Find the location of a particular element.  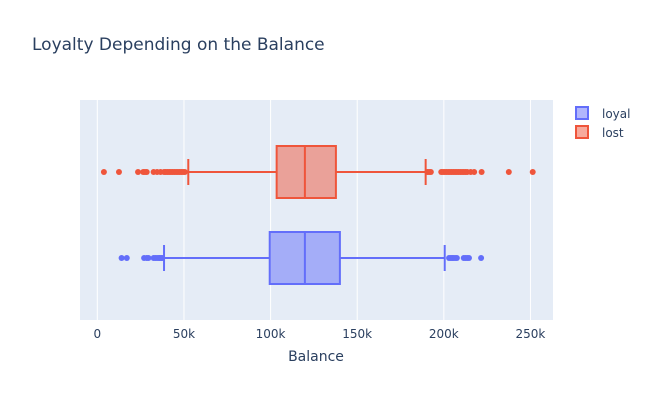

x-tick-label: 150k is located at coordinates (357, 334).